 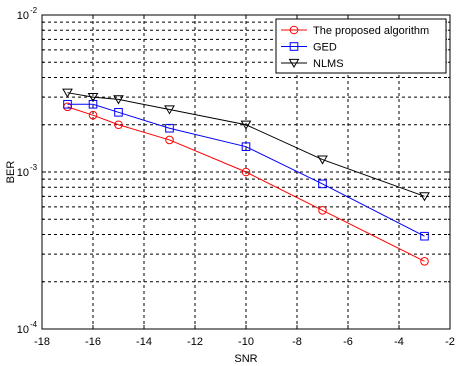 I want to click on legend-label: The proposed algorithm, so click(x=371, y=31).